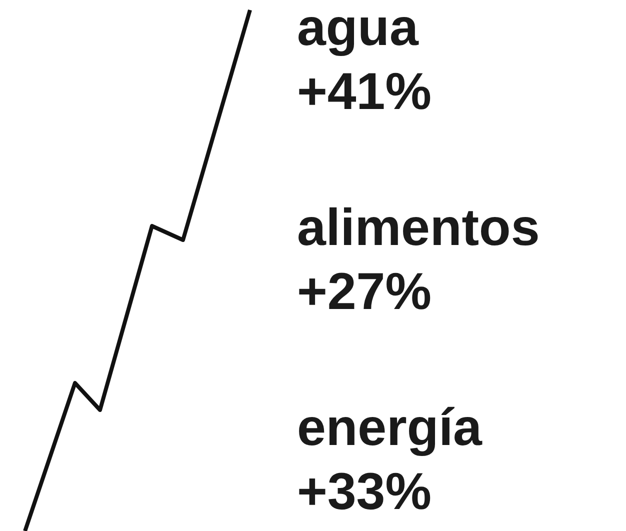 Image resolution: width=626 pixels, height=531 pixels. What do you see at coordinates (364, 92) in the screenshot?
I see `data-label: +41%` at bounding box center [364, 92].